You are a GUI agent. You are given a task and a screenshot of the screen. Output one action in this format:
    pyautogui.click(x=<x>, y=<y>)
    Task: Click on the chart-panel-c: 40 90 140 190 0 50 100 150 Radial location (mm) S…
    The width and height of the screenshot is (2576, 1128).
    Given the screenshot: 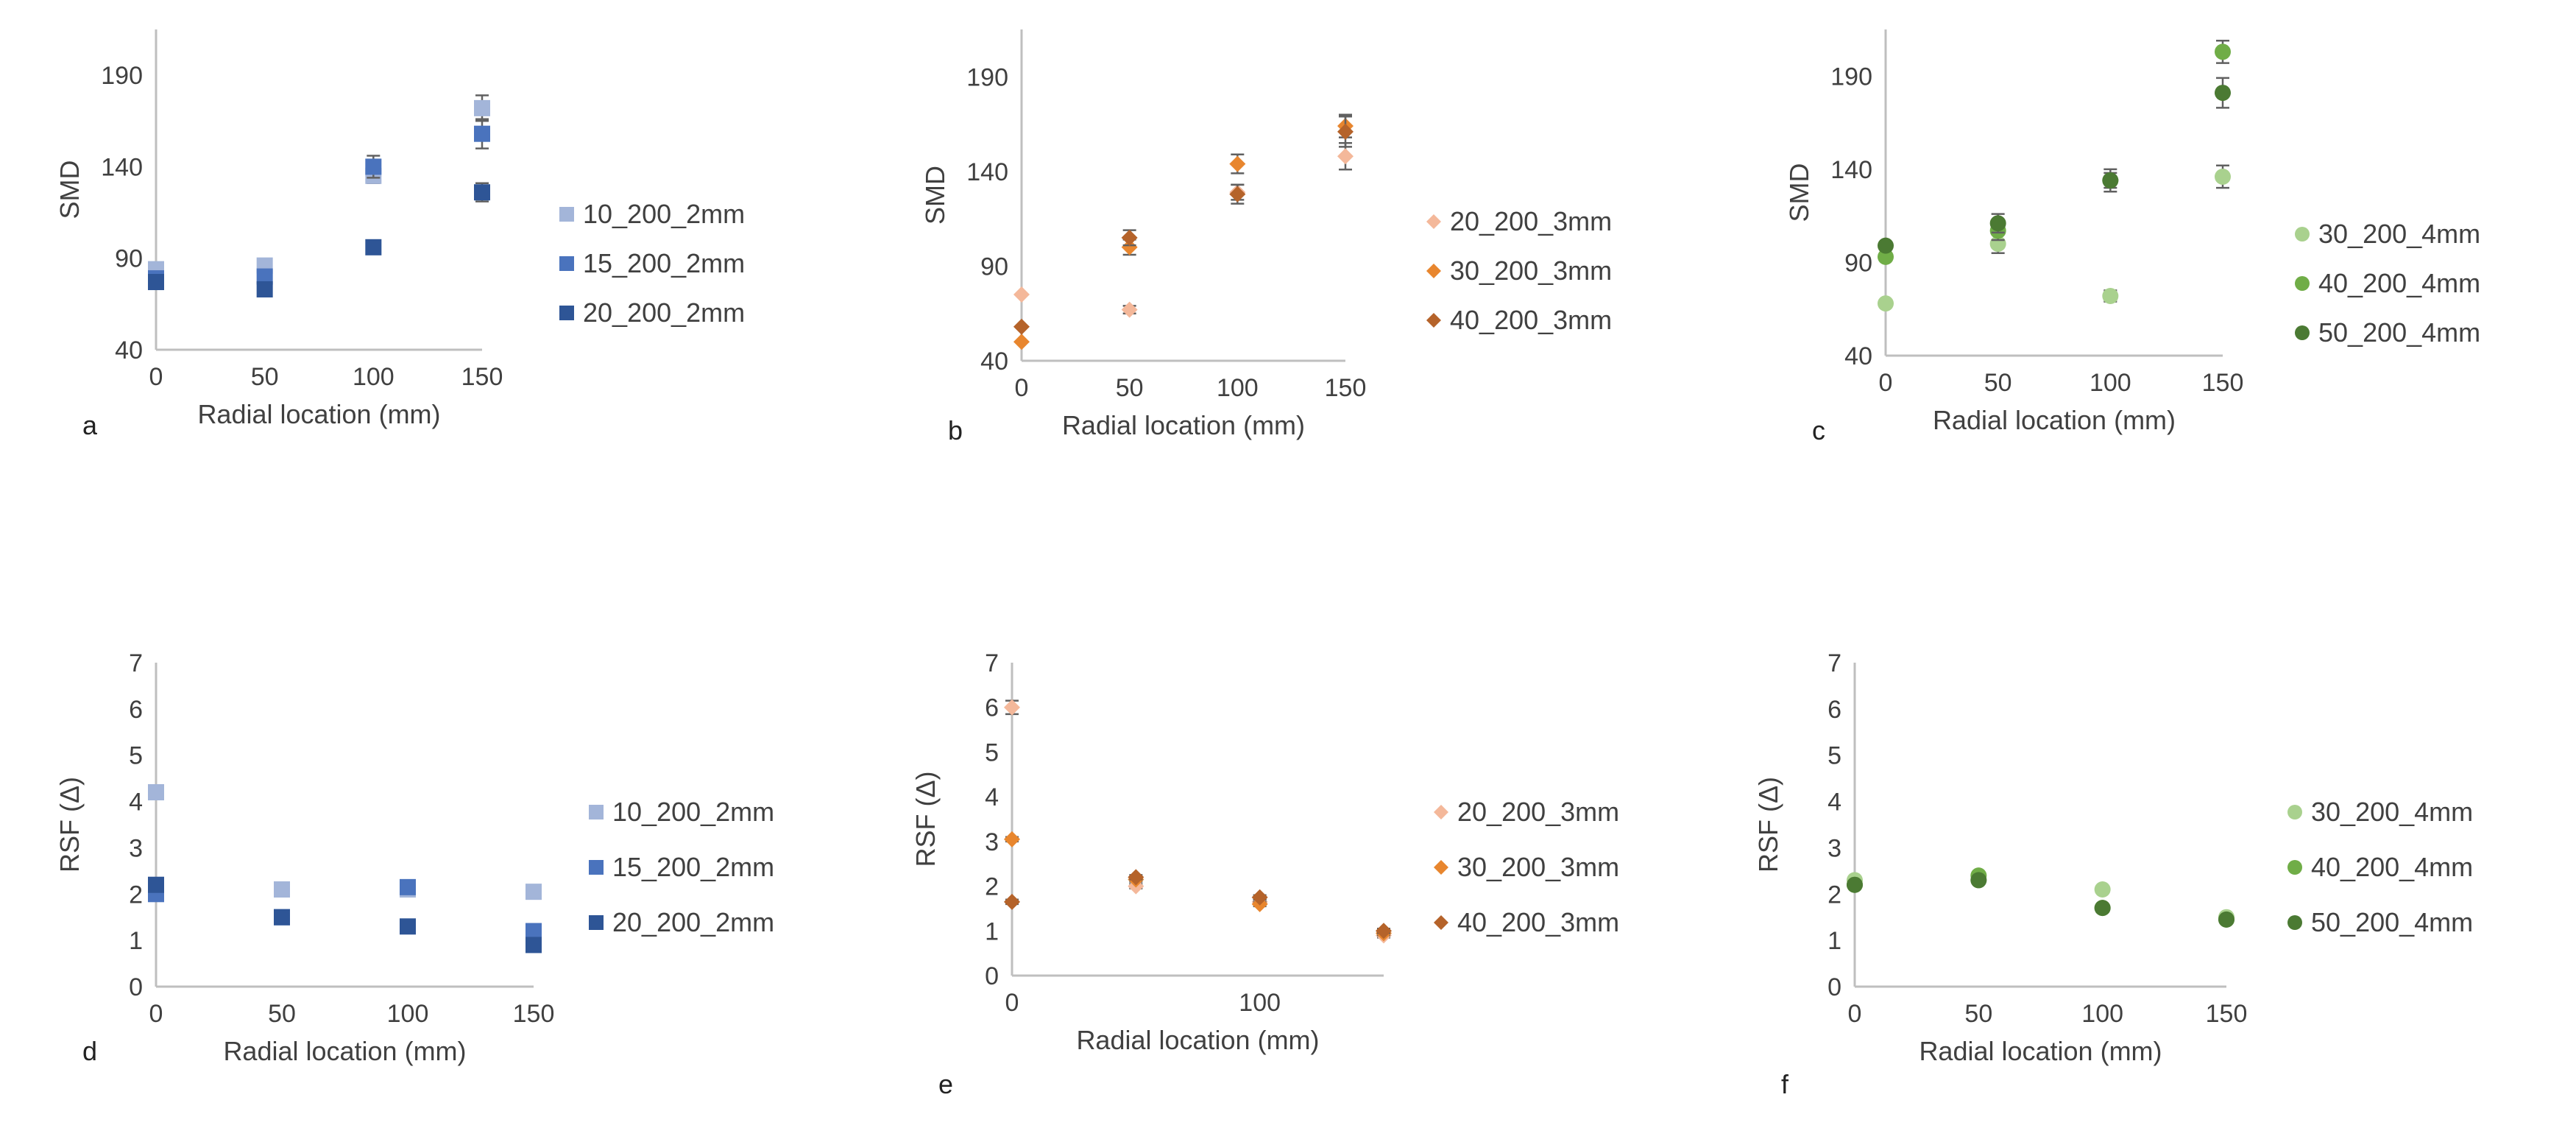 What is the action you would take?
    pyautogui.click(x=2132, y=237)
    